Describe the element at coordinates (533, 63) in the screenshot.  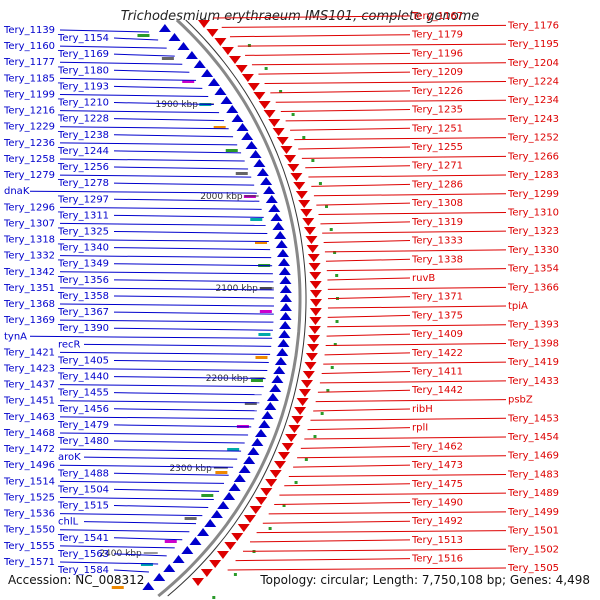
I see `right-gene-label: Tery_1204` at that location.